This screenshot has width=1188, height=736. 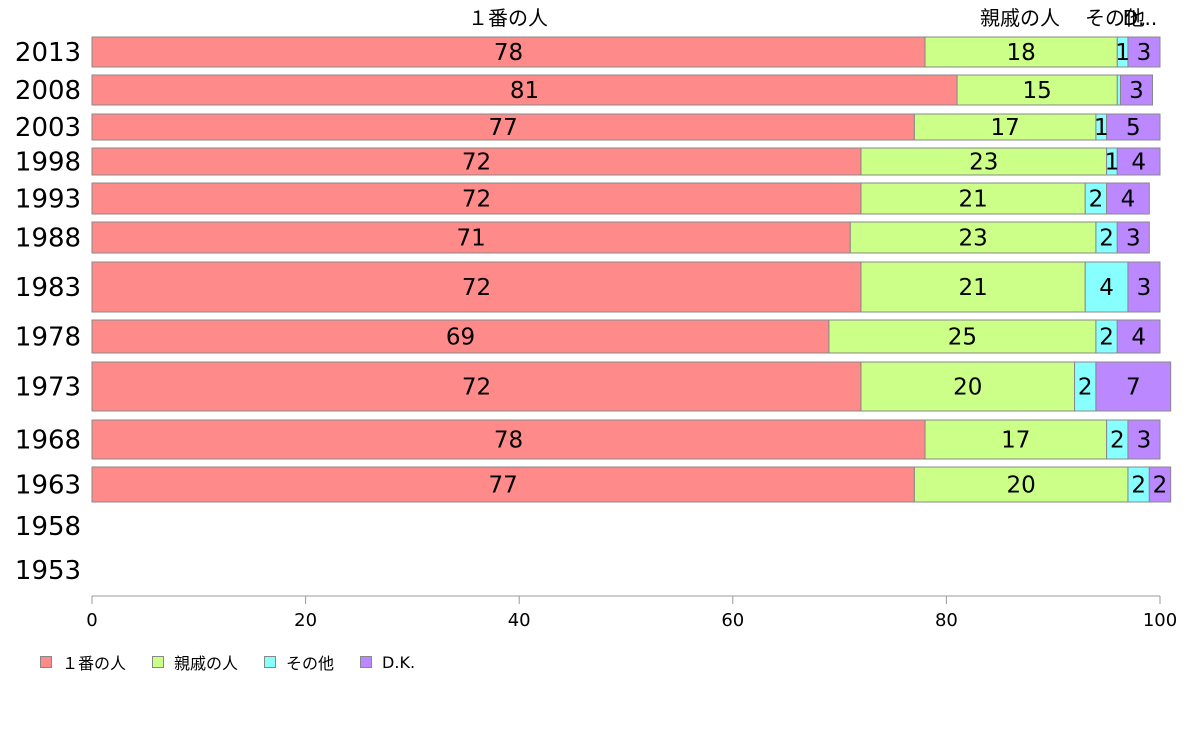 I want to click on bar-segment-1963-dk, so click(x=1160, y=484).